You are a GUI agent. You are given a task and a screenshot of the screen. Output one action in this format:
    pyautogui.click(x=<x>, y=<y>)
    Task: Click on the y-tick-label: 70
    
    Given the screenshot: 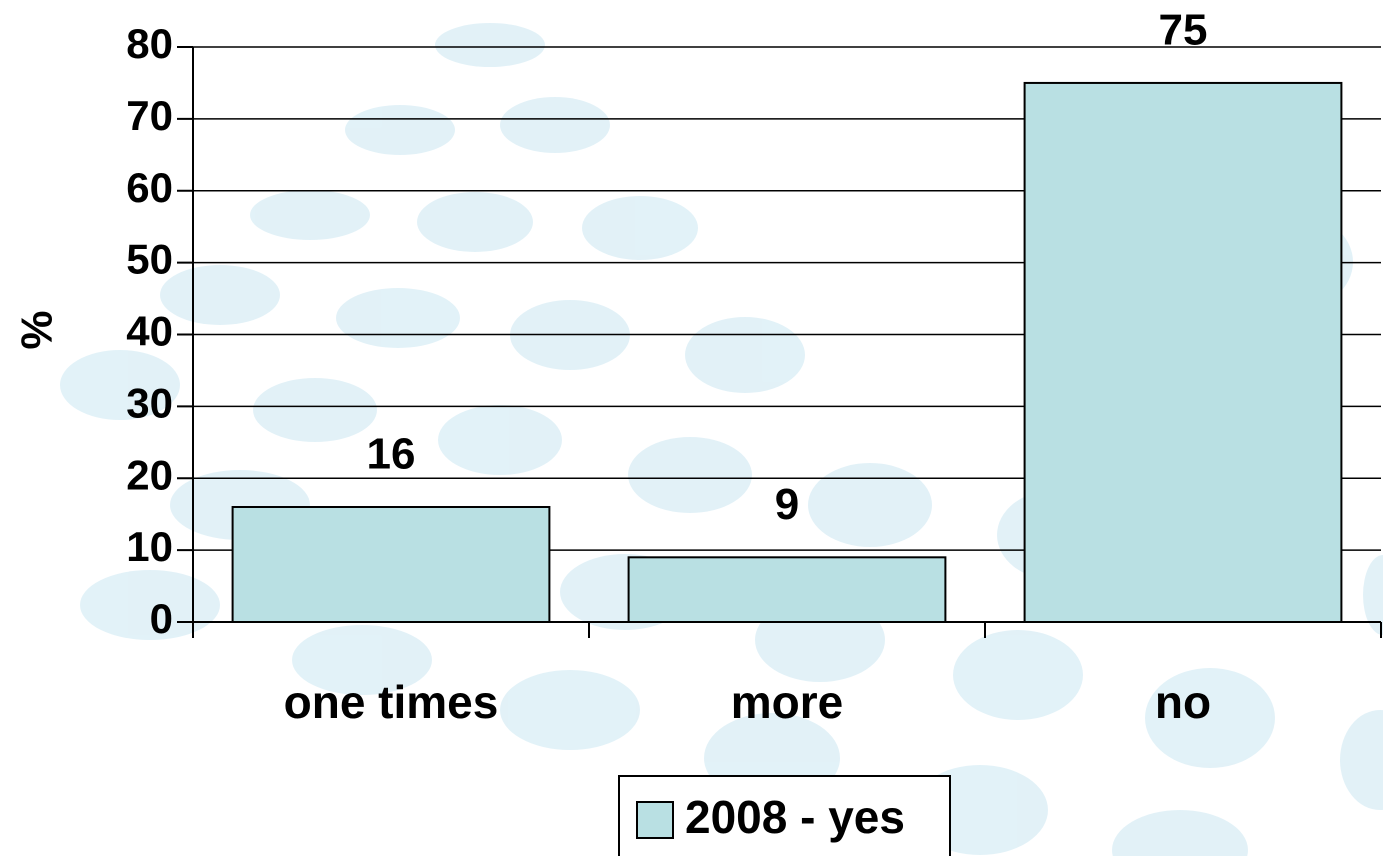 What is the action you would take?
    pyautogui.click(x=149, y=115)
    